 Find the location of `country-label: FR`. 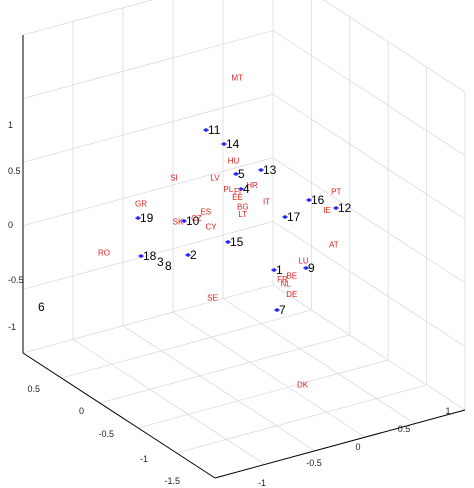

country-label: FR is located at coordinates (282, 279).